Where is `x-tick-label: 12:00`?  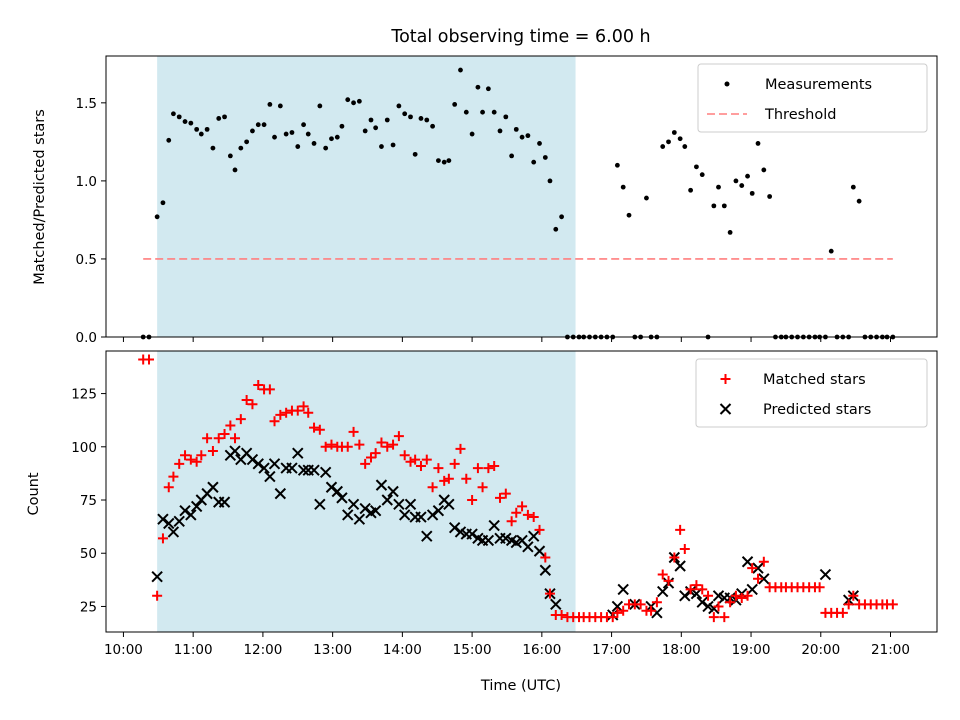
x-tick-label: 12:00 is located at coordinates (262, 650).